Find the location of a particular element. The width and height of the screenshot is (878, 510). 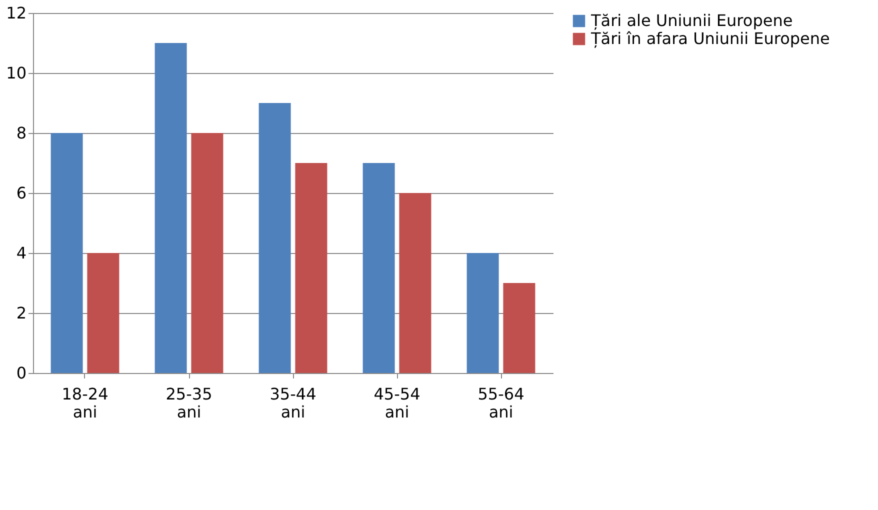

legend-label: Țări în afara Uniunii Europene is located at coordinates (710, 38).